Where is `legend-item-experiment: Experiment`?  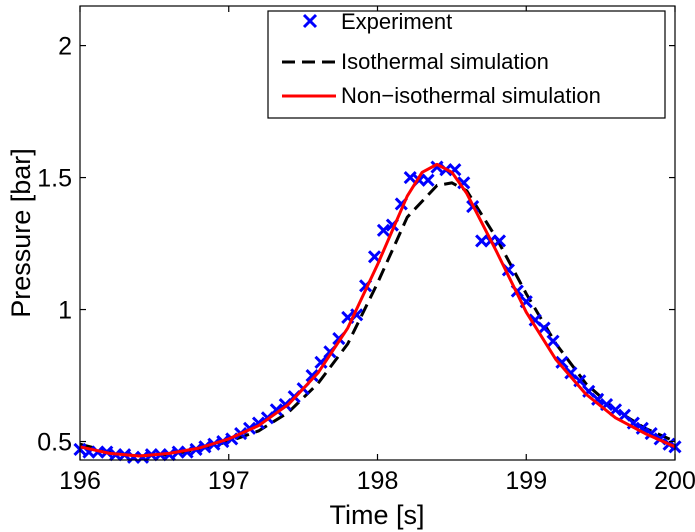
legend-item-experiment: Experiment is located at coordinates (377, 21).